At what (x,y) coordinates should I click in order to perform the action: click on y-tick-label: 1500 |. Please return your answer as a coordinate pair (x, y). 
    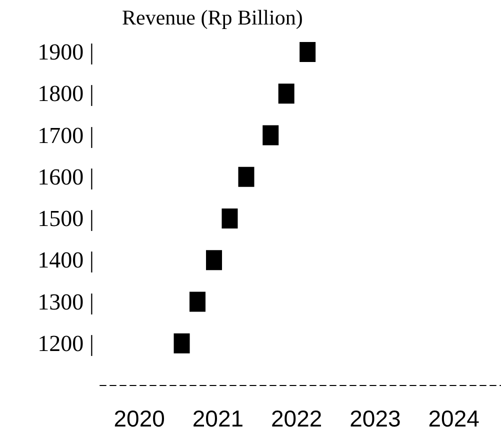
    Looking at the image, I should click on (66, 218).